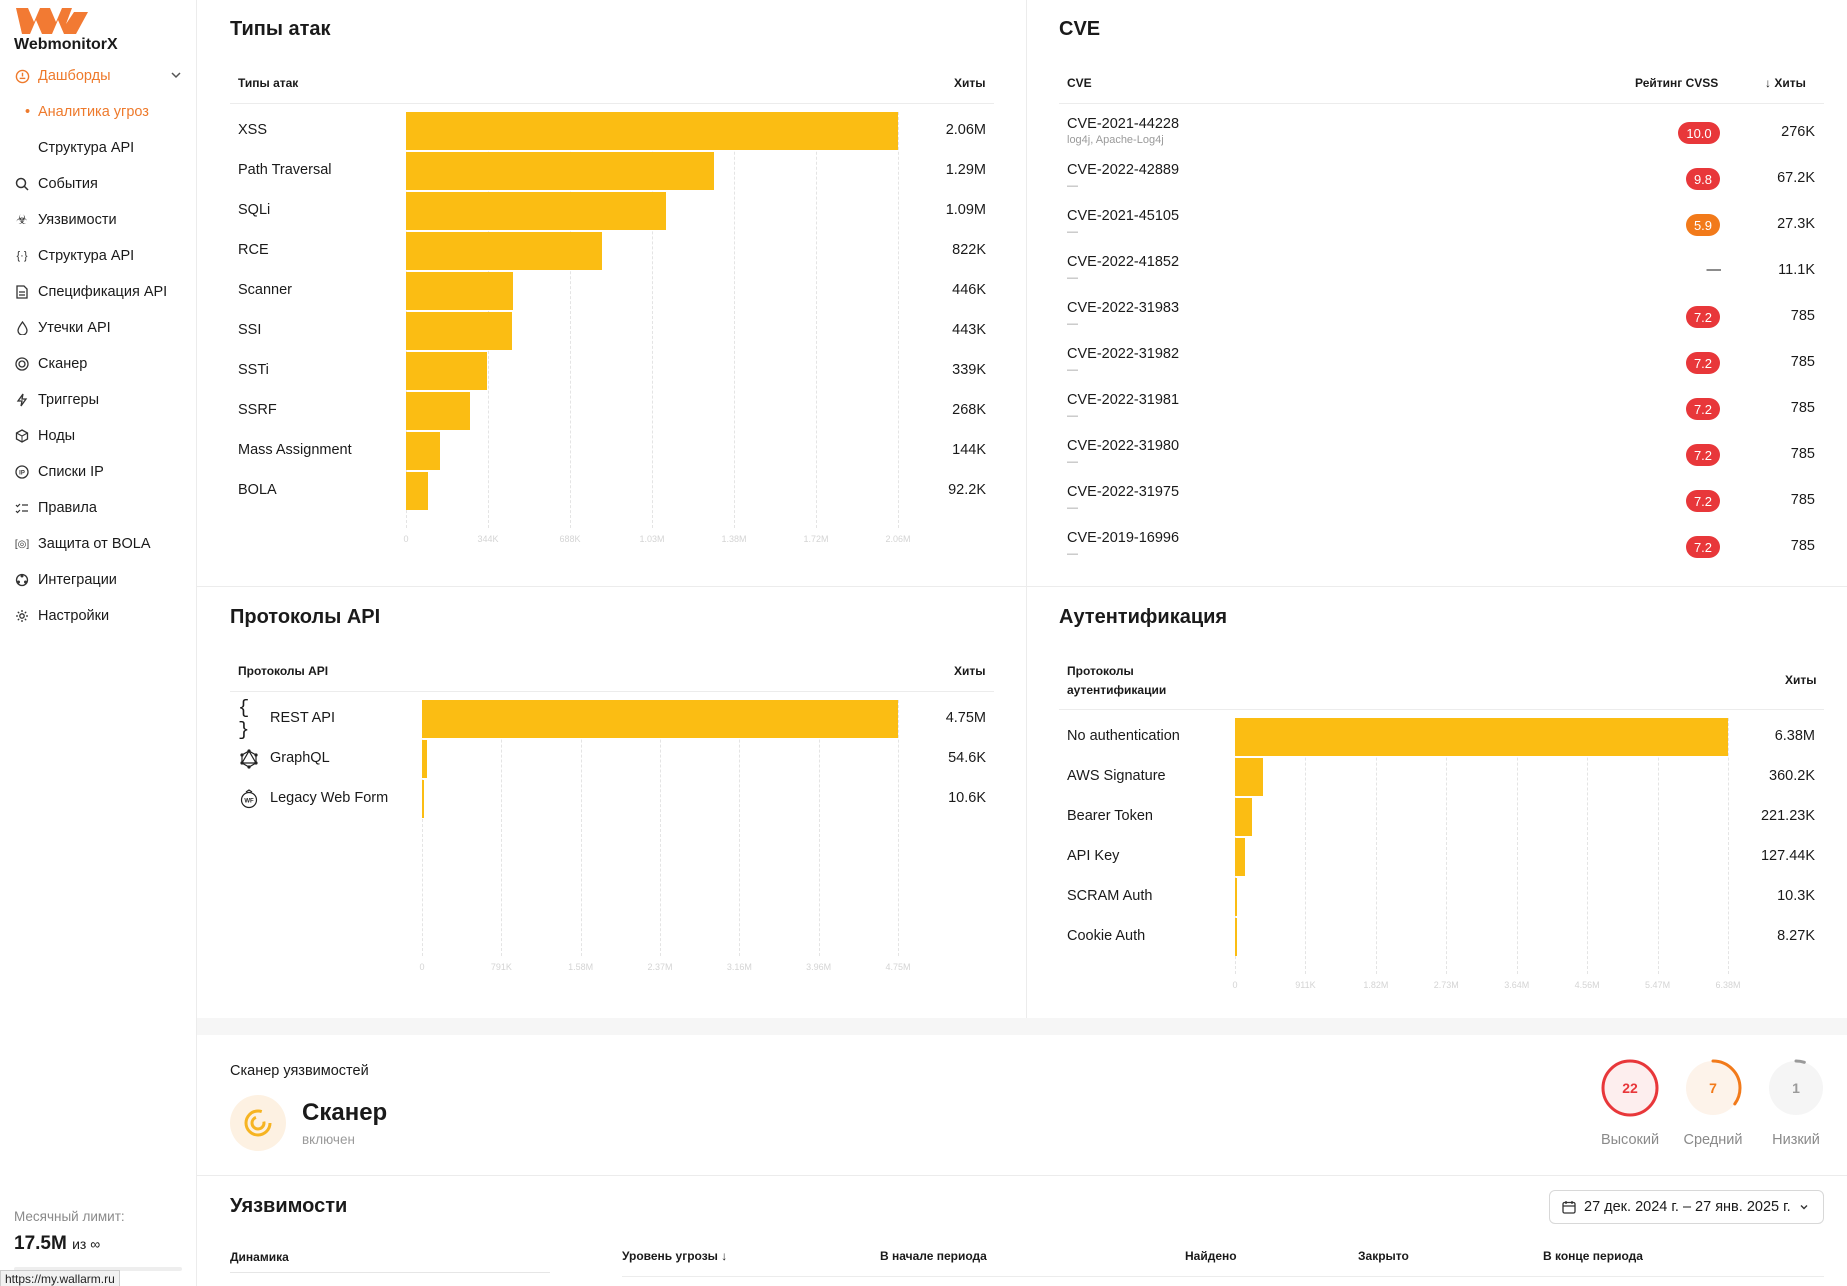 This screenshot has height=1286, width=1847. What do you see at coordinates (1116, 680) in the screenshot?
I see `column-header-auth-protocol: Протоколы аутентификации` at bounding box center [1116, 680].